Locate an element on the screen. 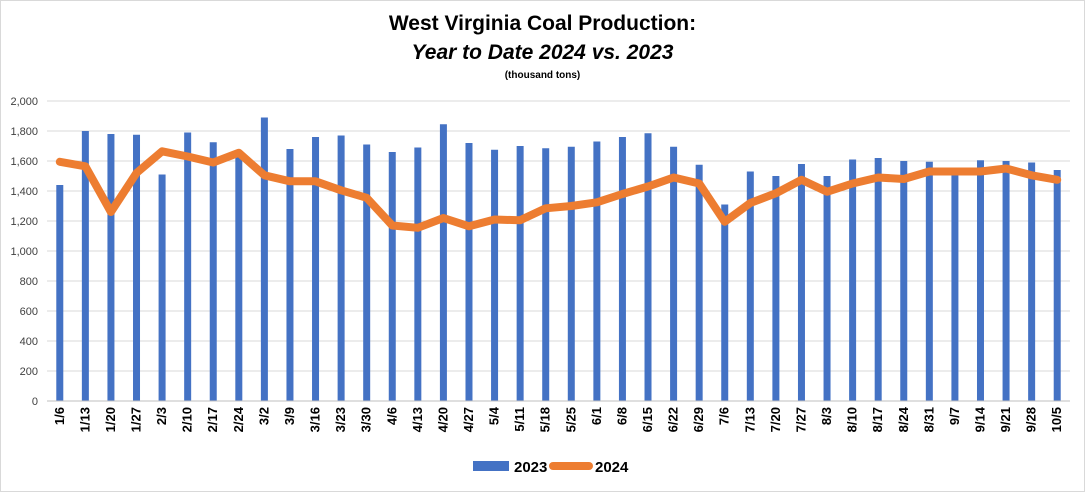 The width and height of the screenshot is (1085, 492). chart-subtitle: Year to Date 2024 vs. 2023 is located at coordinates (542, 52).